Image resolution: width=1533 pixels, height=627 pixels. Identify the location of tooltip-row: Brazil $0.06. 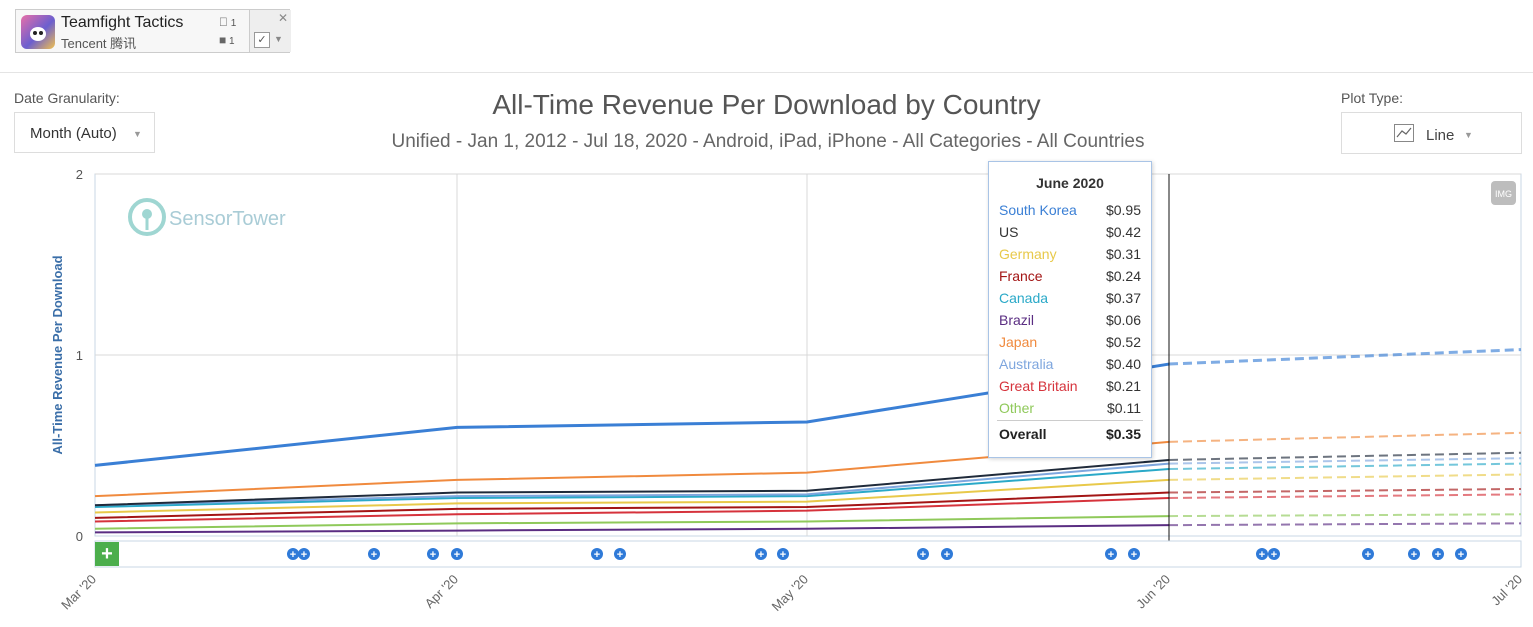
(1070, 323).